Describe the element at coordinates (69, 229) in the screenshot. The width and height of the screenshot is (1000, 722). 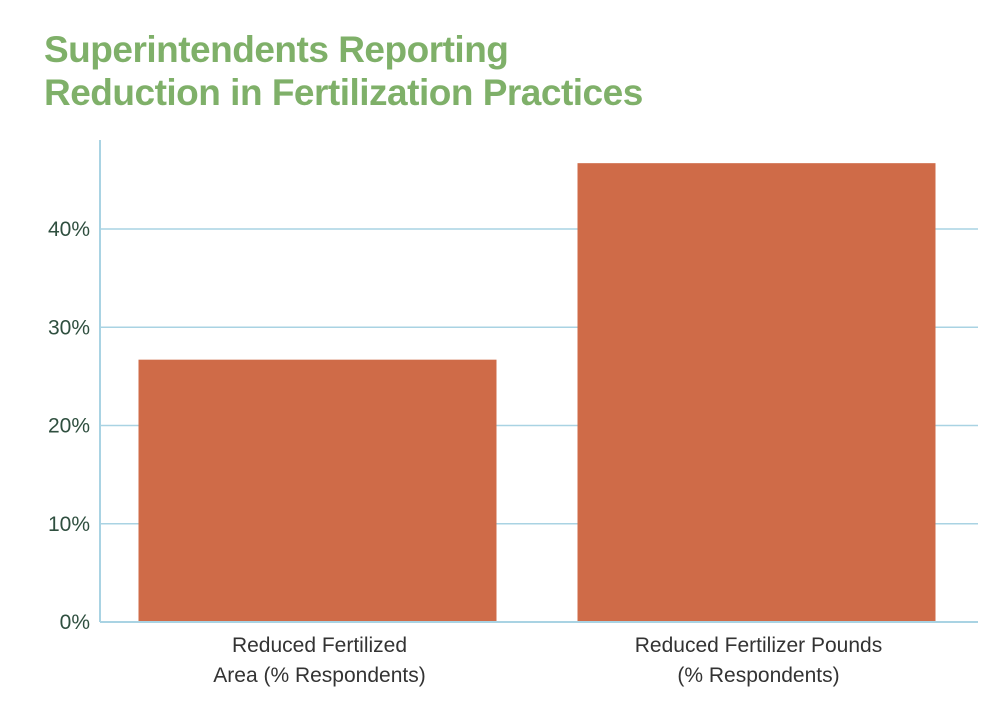
I see `y-tick-label-40: 40%` at that location.